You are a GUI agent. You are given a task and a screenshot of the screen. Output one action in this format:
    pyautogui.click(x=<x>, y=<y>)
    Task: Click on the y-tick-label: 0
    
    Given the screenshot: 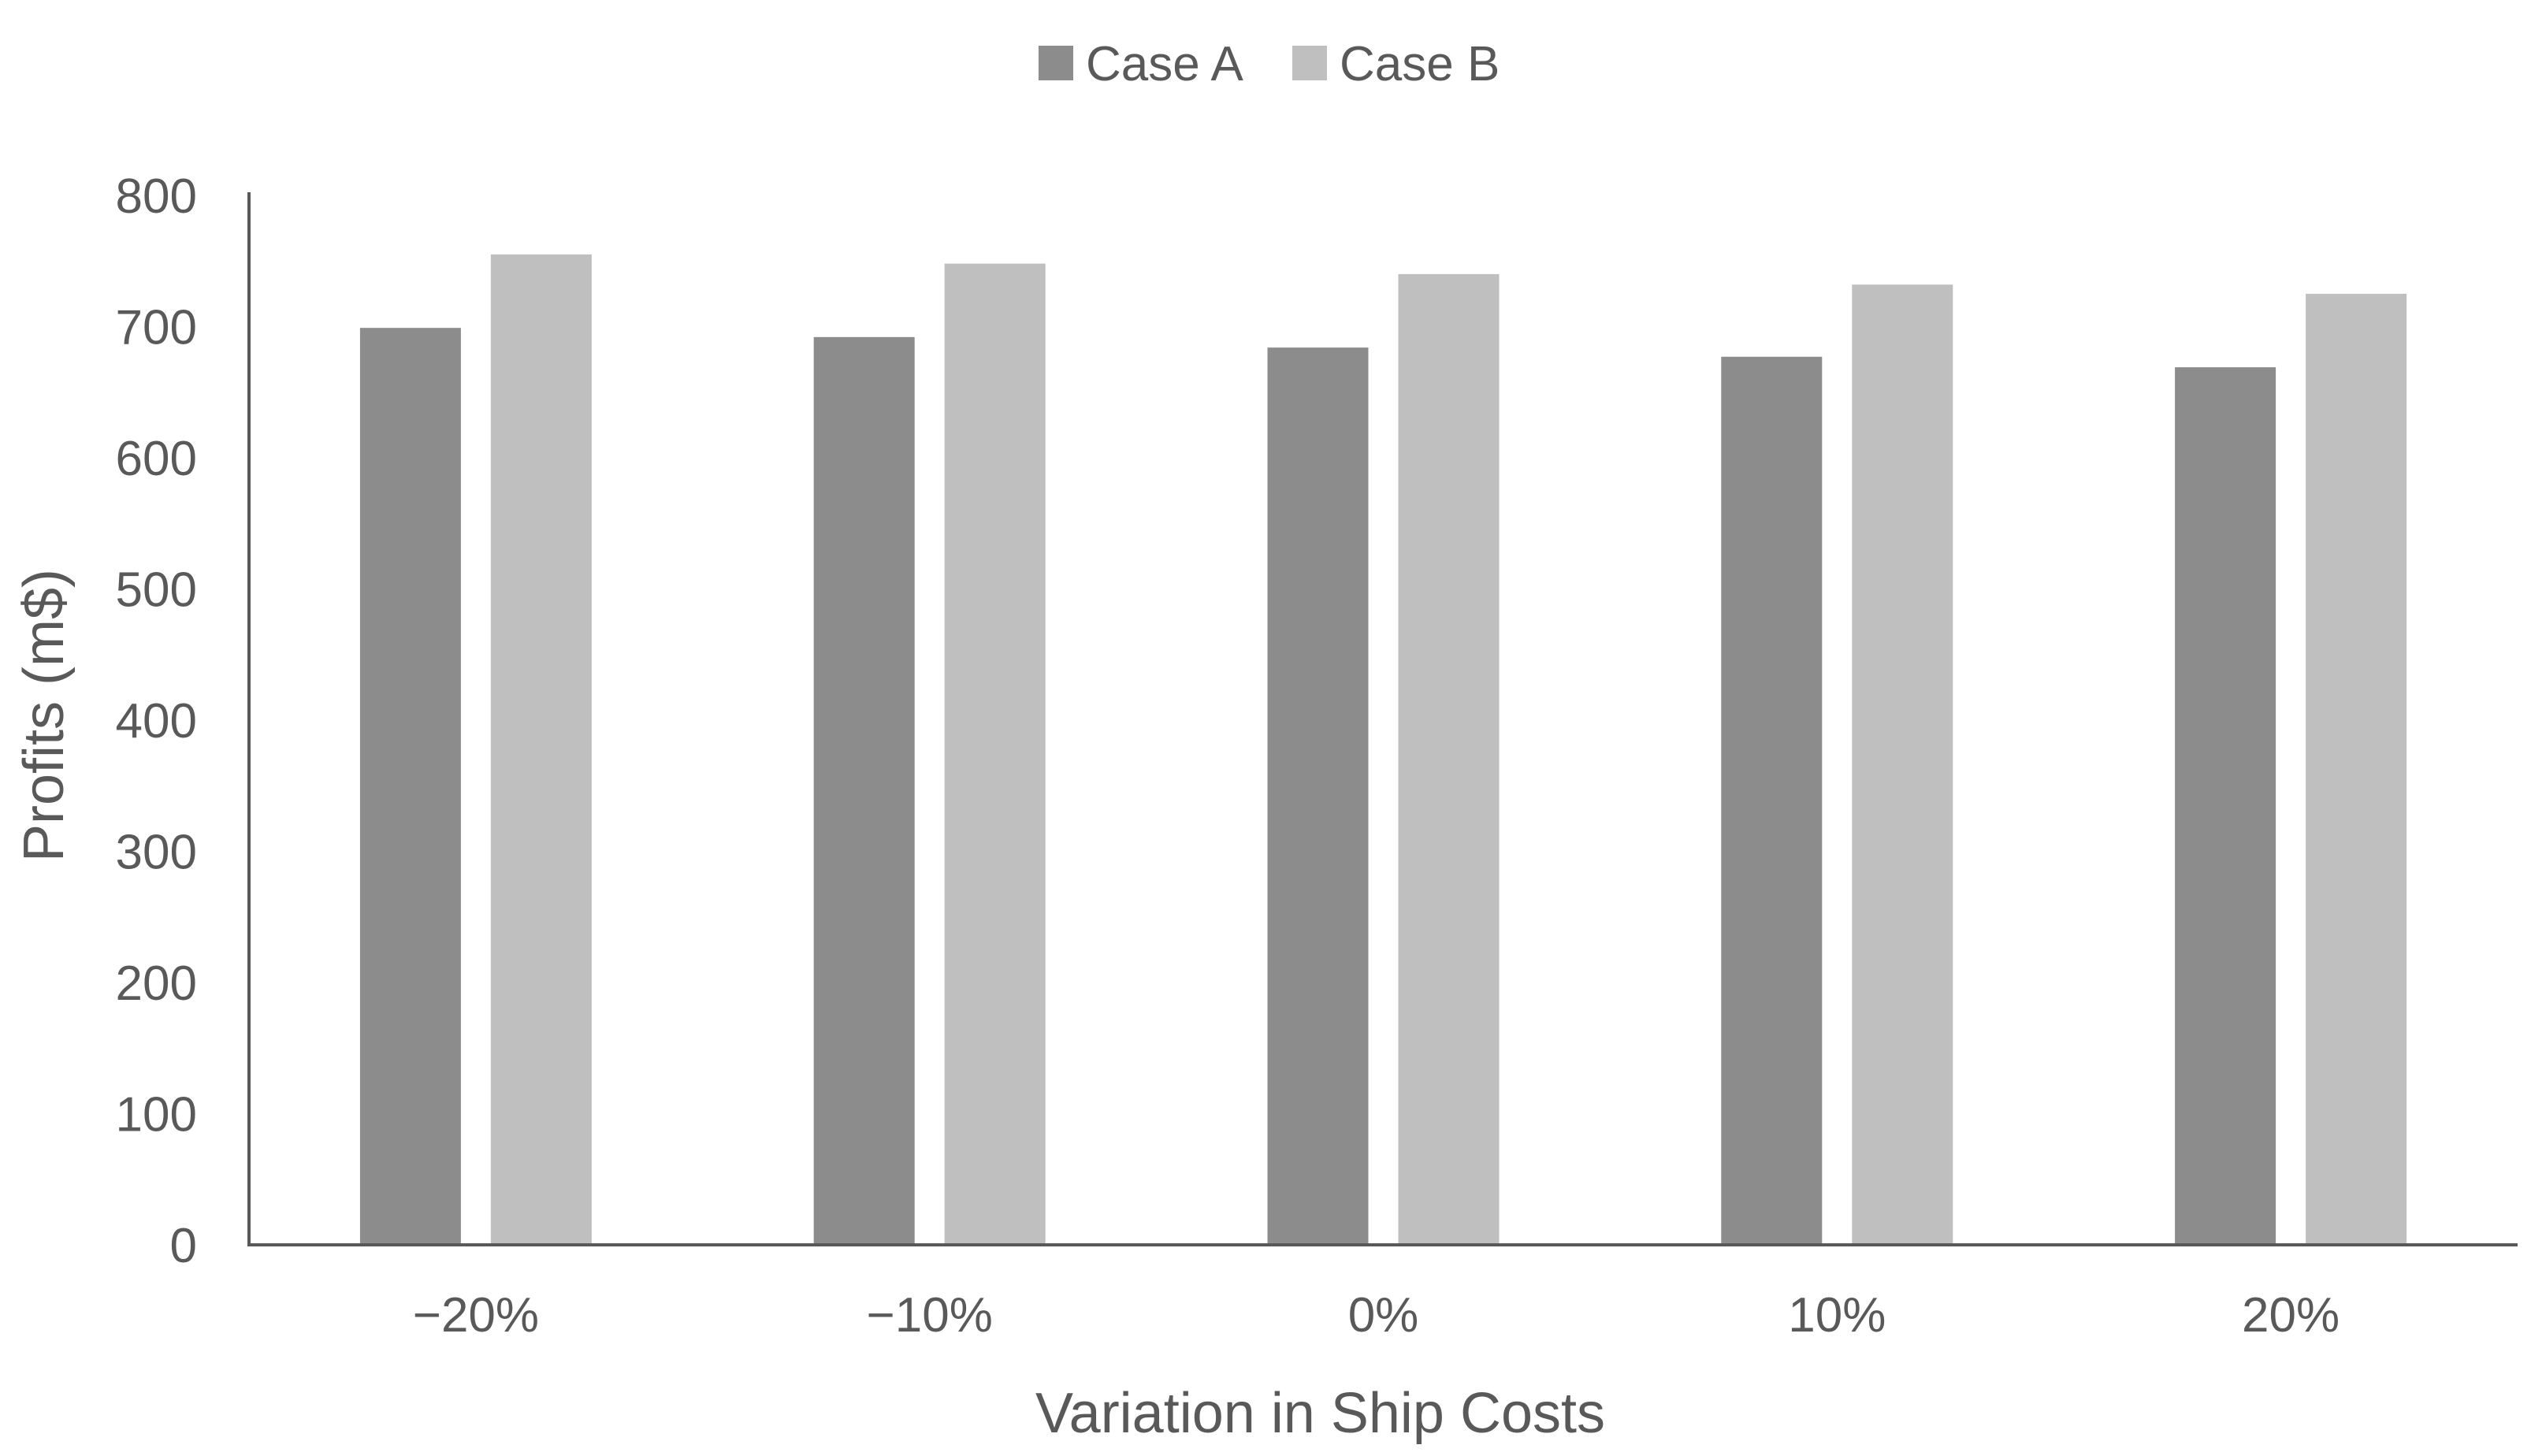 What is the action you would take?
    pyautogui.click(x=183, y=1246)
    